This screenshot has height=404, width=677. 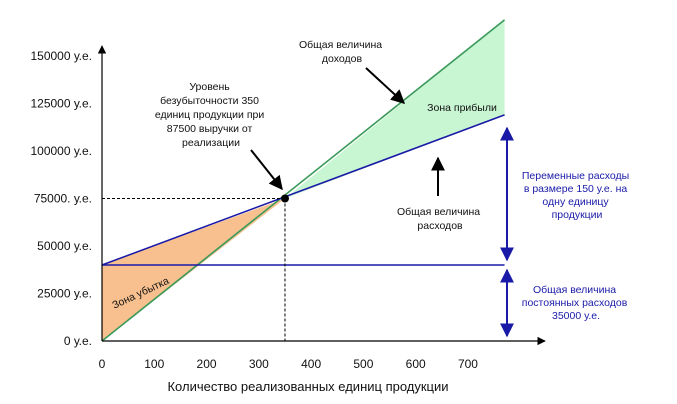 What do you see at coordinates (207, 364) in the screenshot?
I see `x-tick-label: 200` at bounding box center [207, 364].